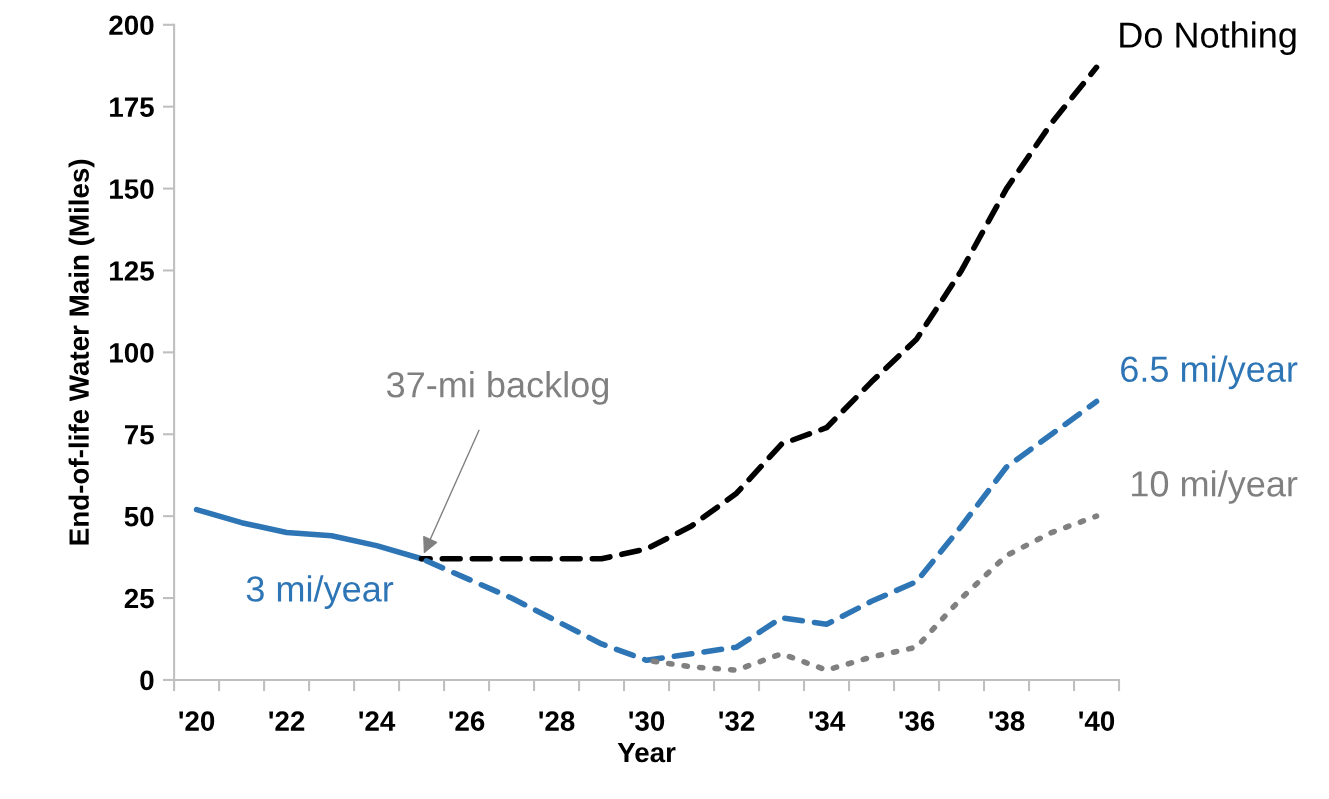 The height and width of the screenshot is (799, 1329). Describe the element at coordinates (827, 721) in the screenshot. I see `x-tick-label: '34` at that location.